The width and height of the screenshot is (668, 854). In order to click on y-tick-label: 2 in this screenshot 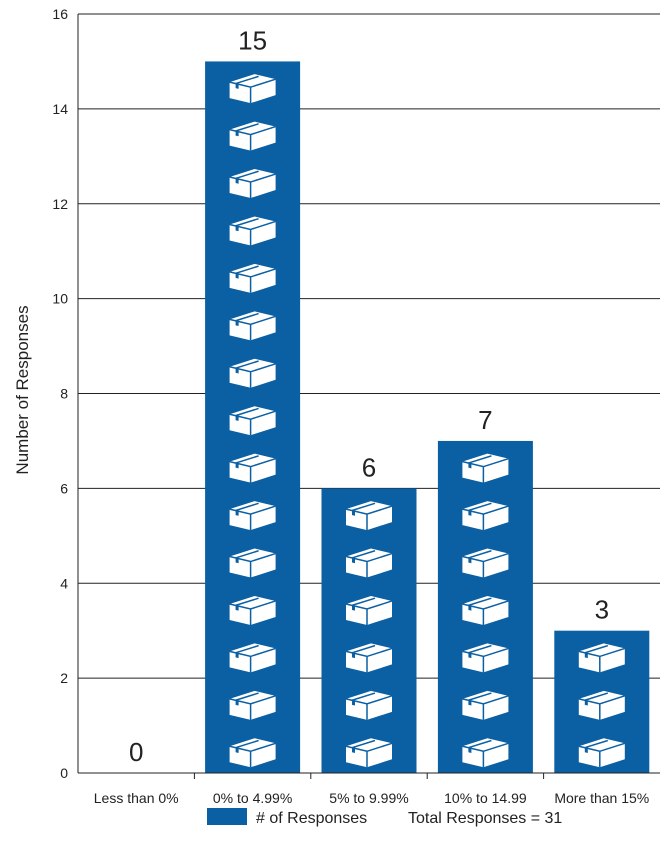, I will do `click(64, 678)`.